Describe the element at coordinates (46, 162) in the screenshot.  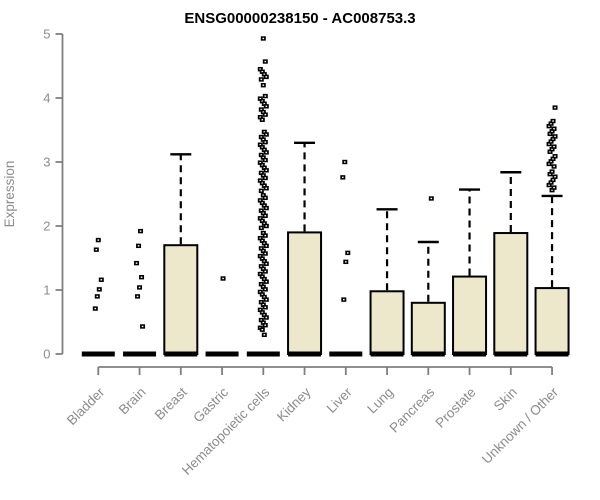
I see `y-tick-label: 3` at that location.